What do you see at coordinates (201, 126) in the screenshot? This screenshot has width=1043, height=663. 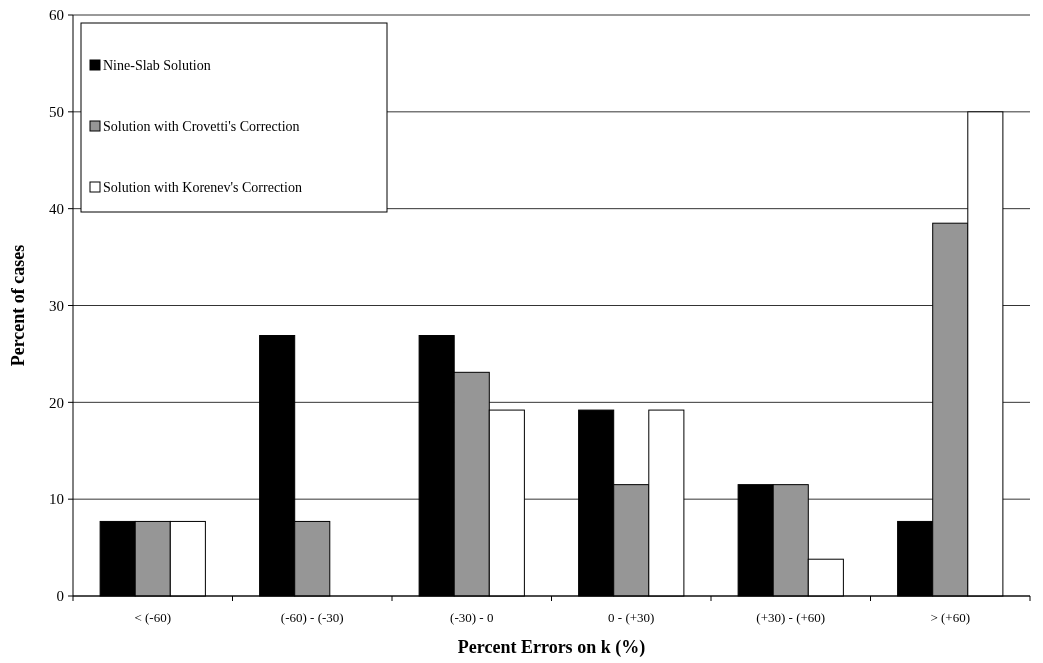 I see `legend-label: Solution with Crovetti's Correction` at bounding box center [201, 126].